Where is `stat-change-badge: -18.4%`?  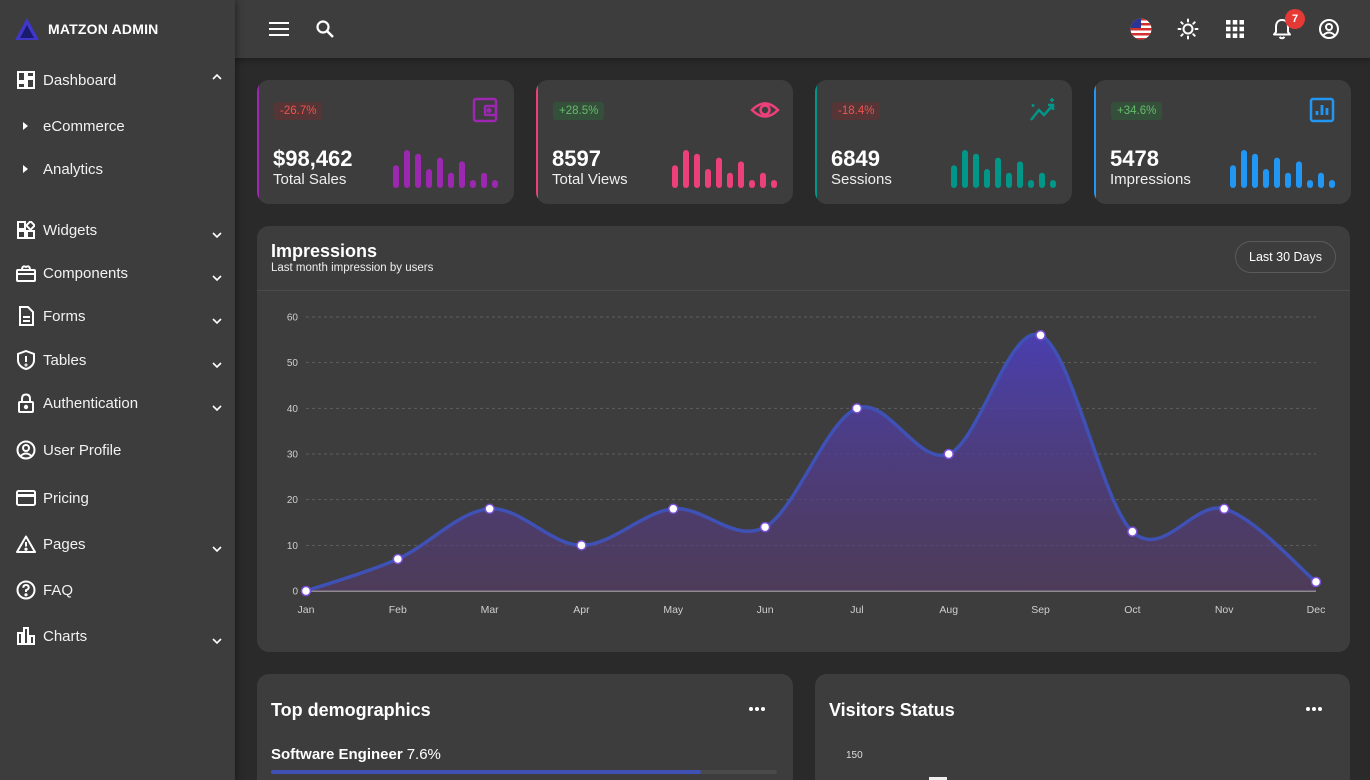 stat-change-badge: -18.4% is located at coordinates (856, 111).